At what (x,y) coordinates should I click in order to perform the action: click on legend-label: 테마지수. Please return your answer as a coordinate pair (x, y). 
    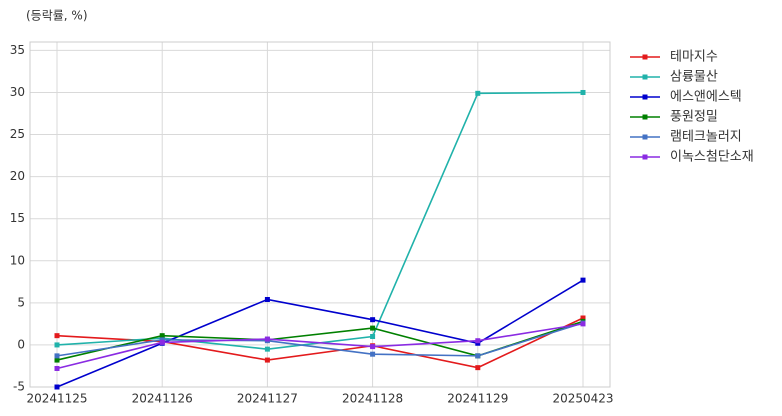
    Looking at the image, I should click on (694, 57).